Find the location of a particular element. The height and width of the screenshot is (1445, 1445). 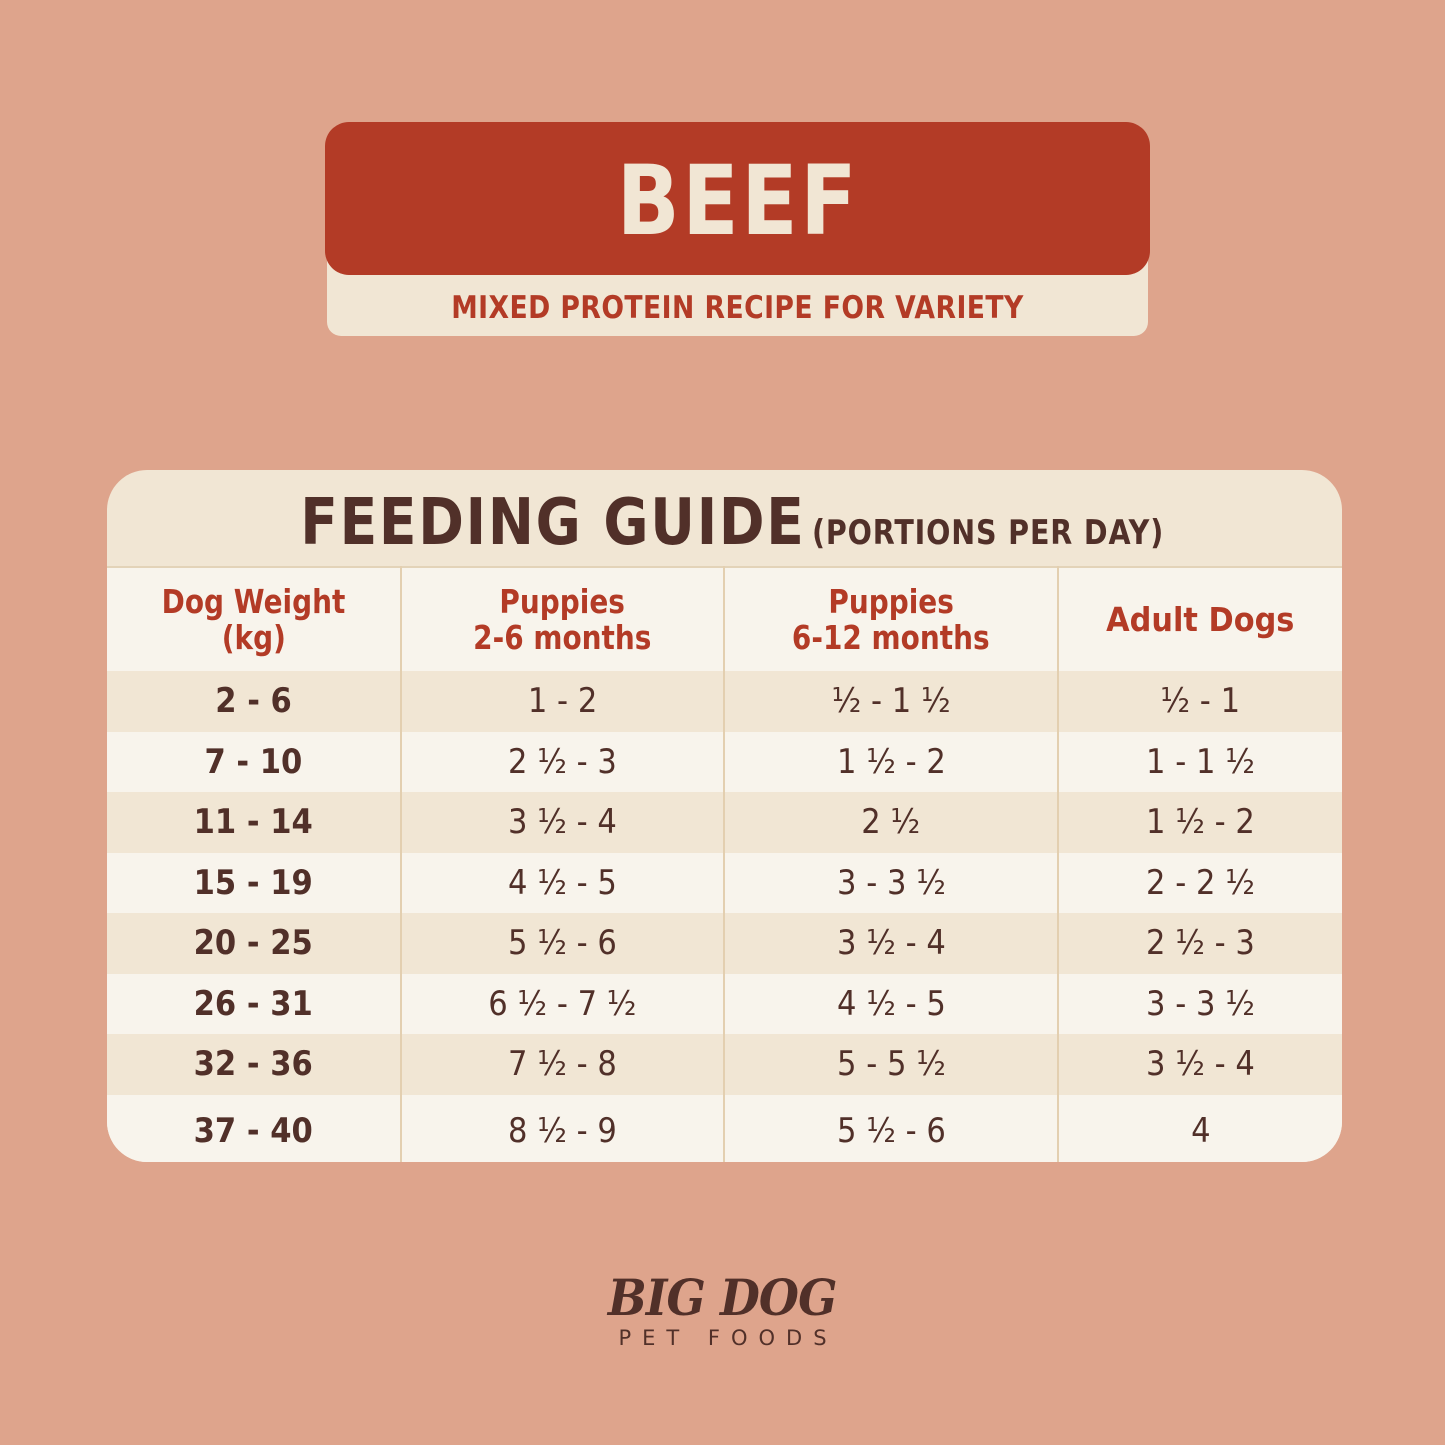

portion-cell: 2 ½ is located at coordinates (890, 822).